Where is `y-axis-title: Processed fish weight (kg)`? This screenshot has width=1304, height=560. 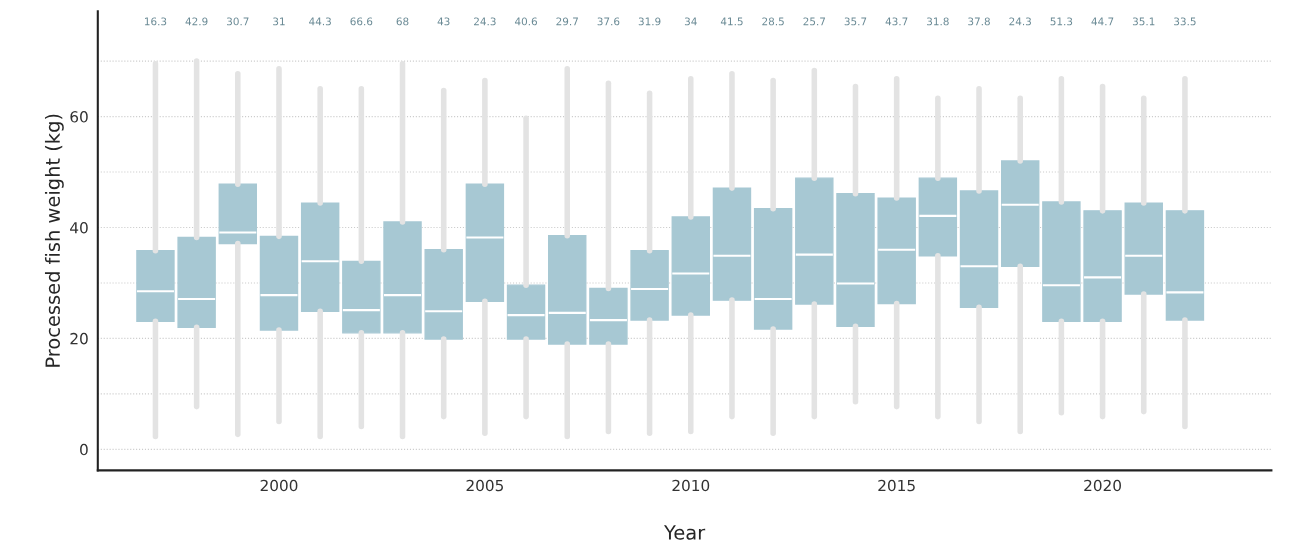 y-axis-title: Processed fish weight (kg) is located at coordinates (54, 240).